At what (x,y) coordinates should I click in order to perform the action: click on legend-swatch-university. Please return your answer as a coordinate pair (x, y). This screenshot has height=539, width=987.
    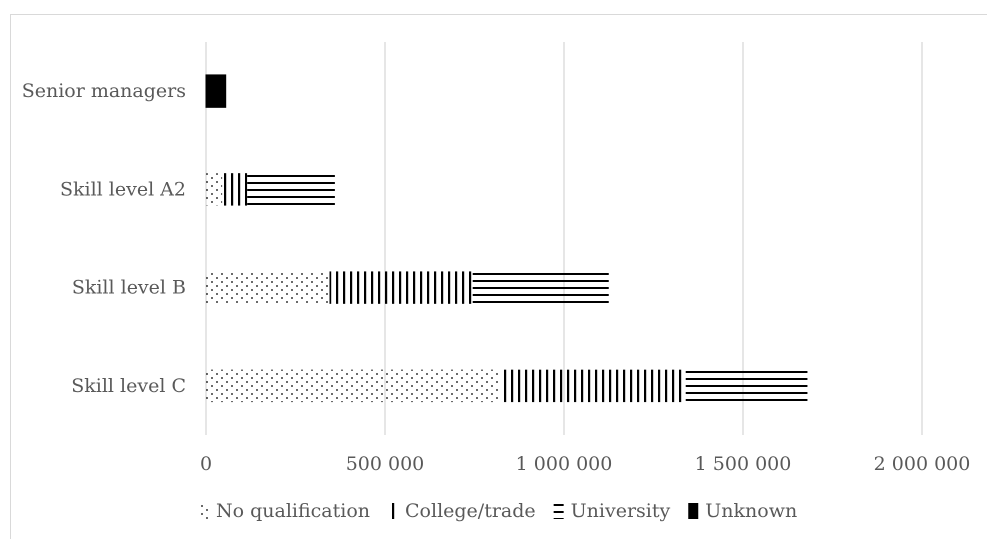
    Looking at the image, I should click on (558, 511).